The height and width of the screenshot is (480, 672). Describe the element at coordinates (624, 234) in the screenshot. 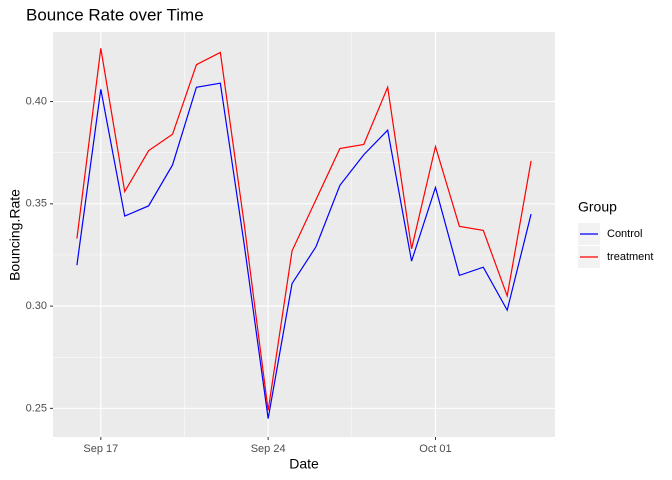

I see `legend-label: Control` at that location.